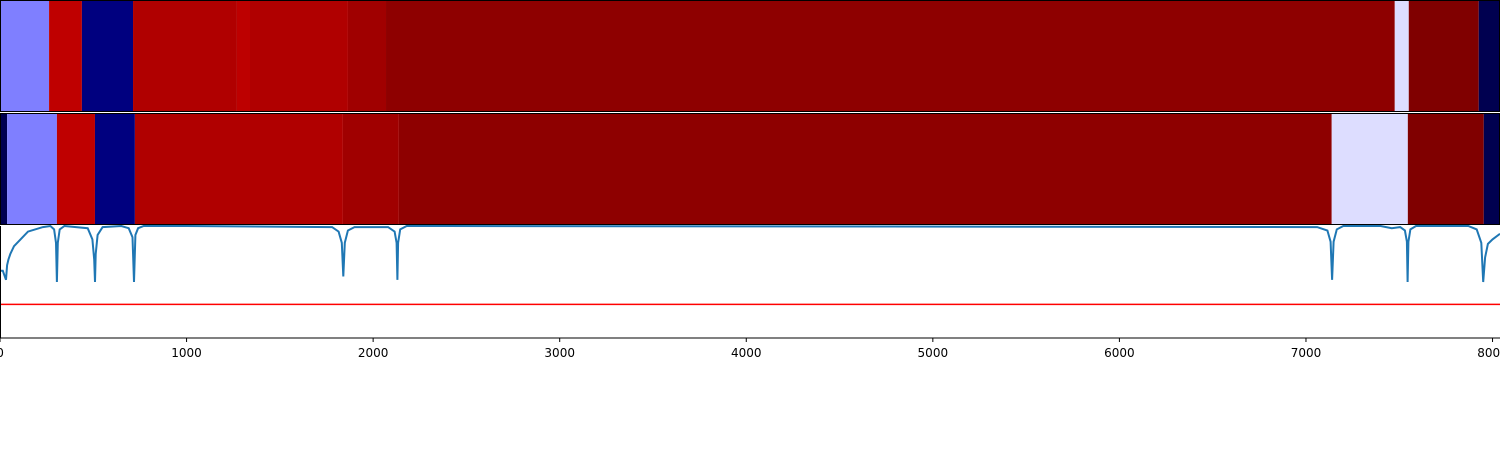 The height and width of the screenshot is (454, 1500). What do you see at coordinates (1306, 353) in the screenshot?
I see `x-tick-label: 7000` at bounding box center [1306, 353].